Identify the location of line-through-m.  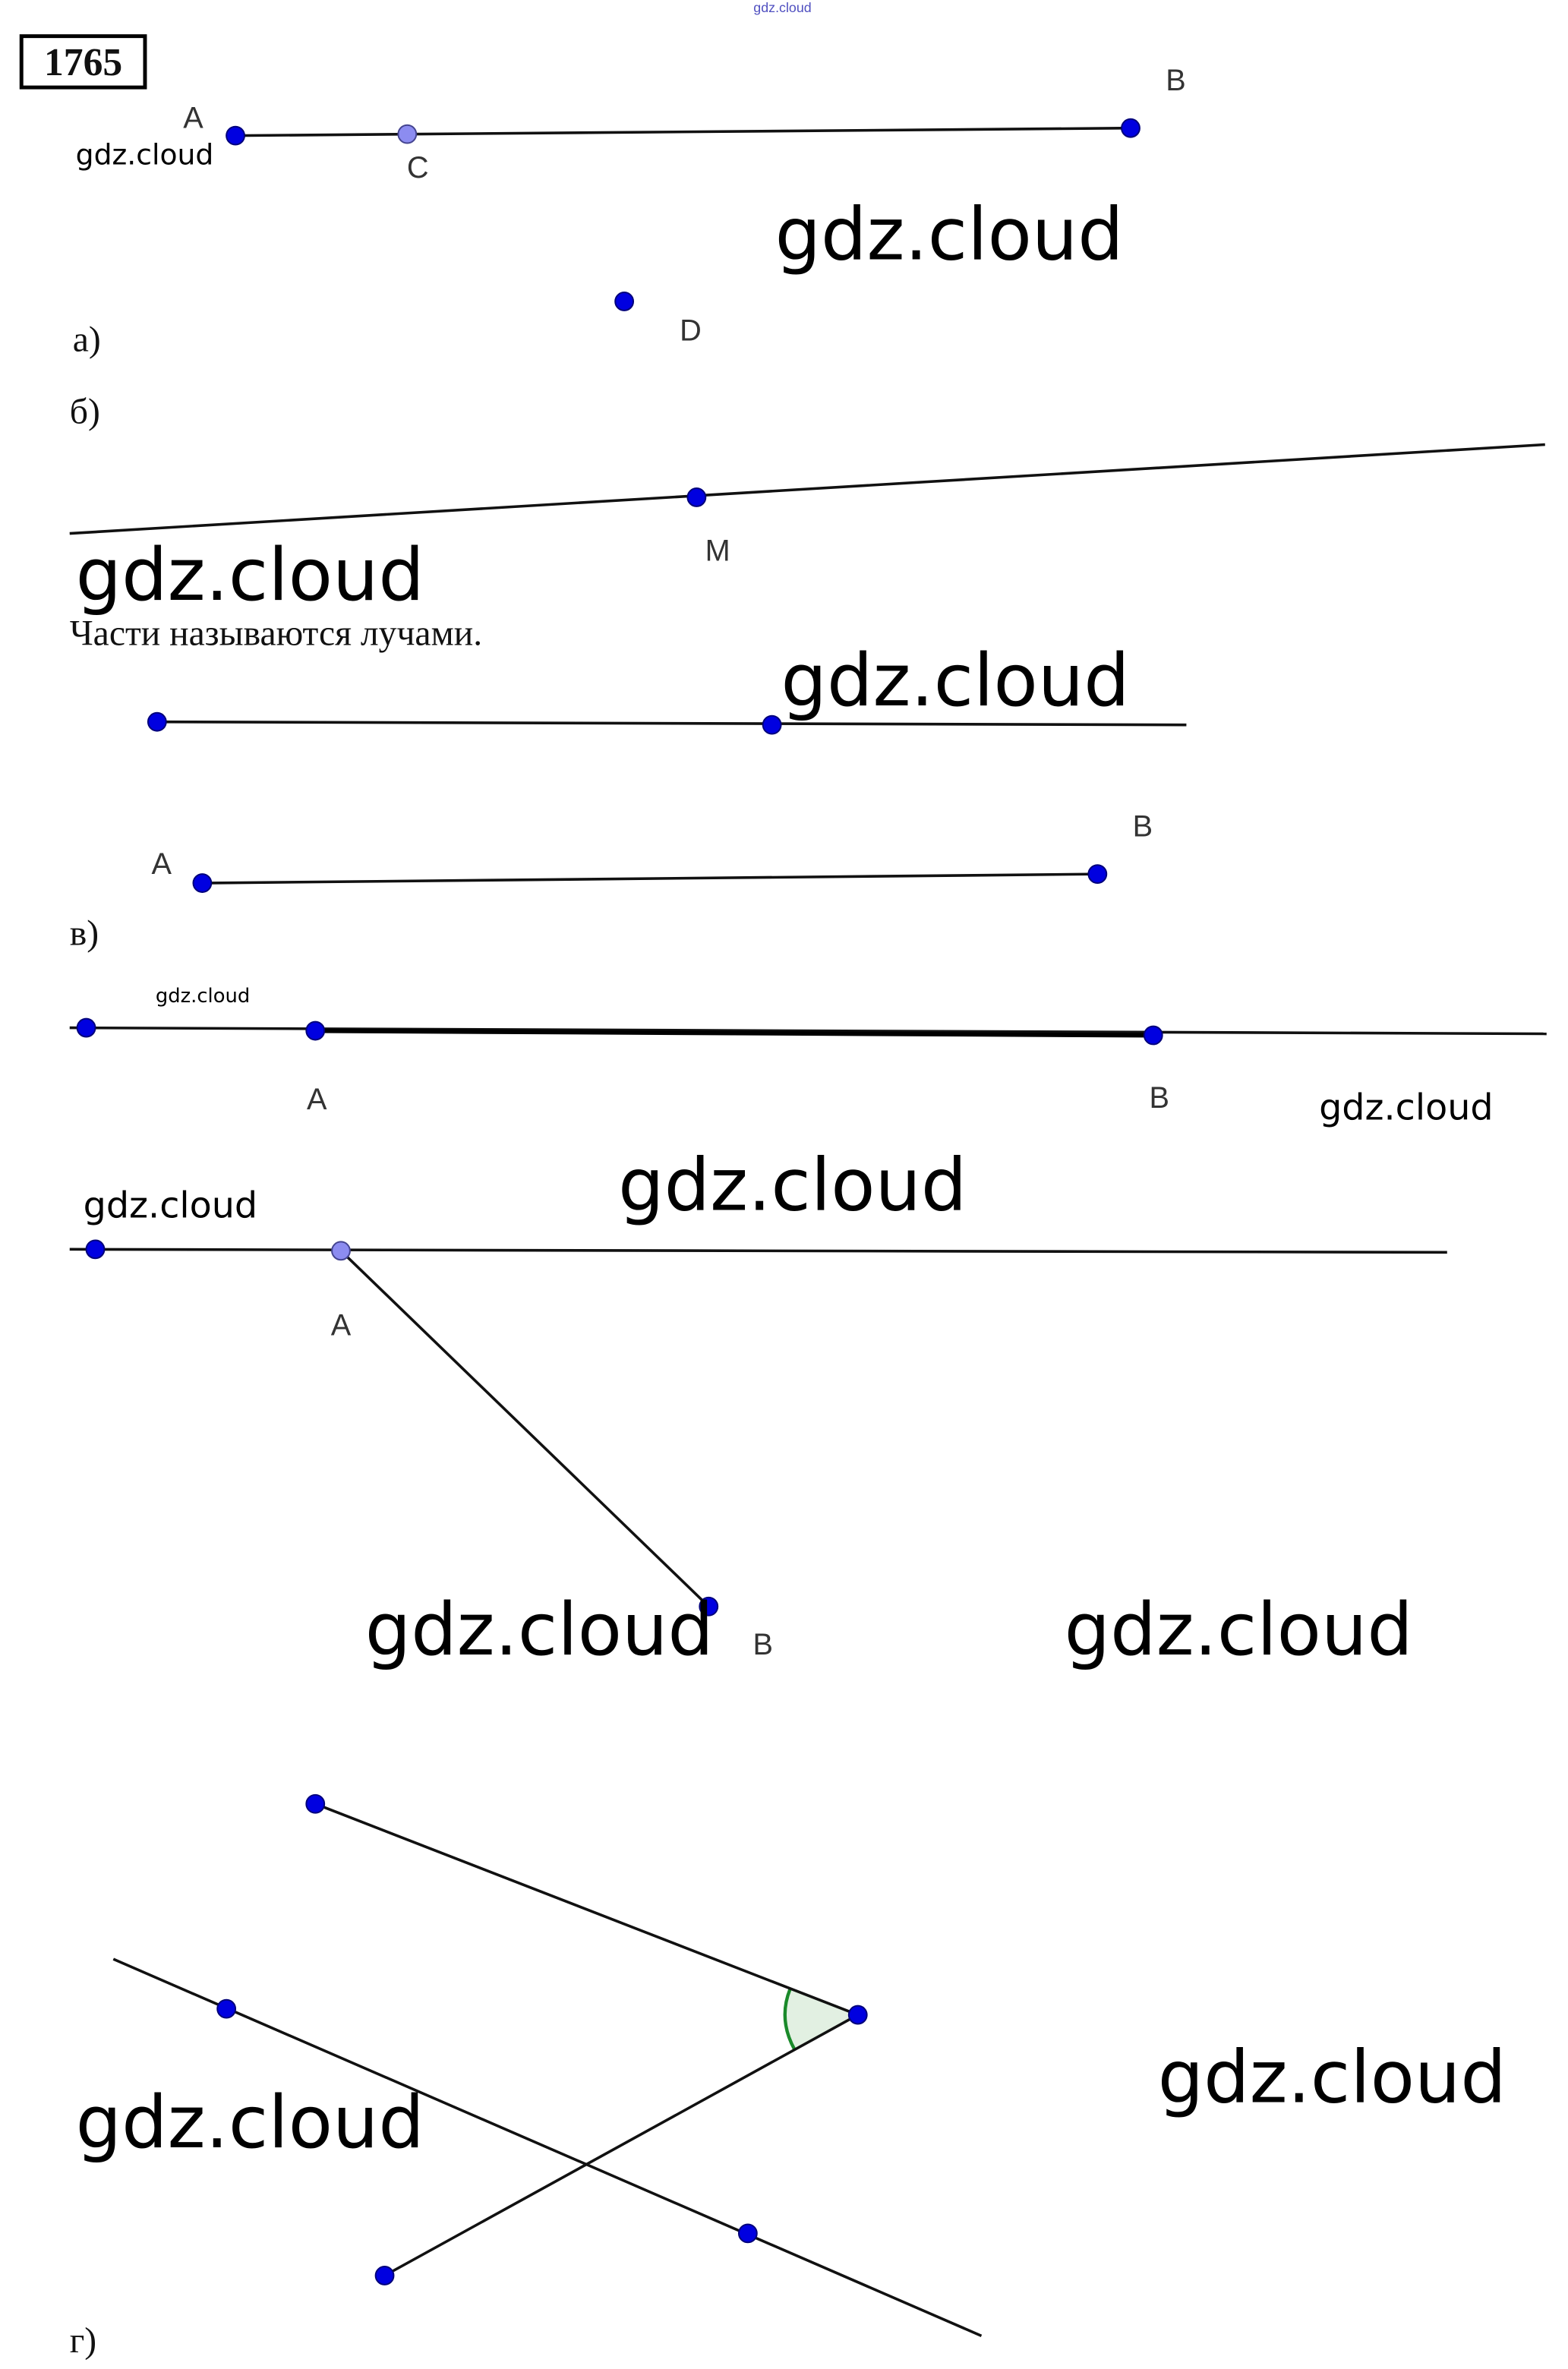
(807, 489).